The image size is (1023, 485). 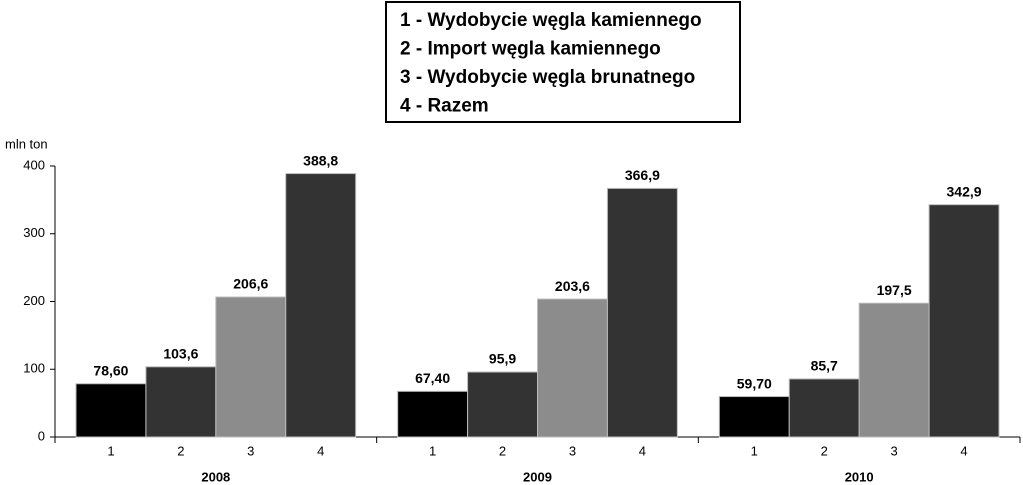 What do you see at coordinates (250, 284) in the screenshot?
I see `value-label: 206,6` at bounding box center [250, 284].